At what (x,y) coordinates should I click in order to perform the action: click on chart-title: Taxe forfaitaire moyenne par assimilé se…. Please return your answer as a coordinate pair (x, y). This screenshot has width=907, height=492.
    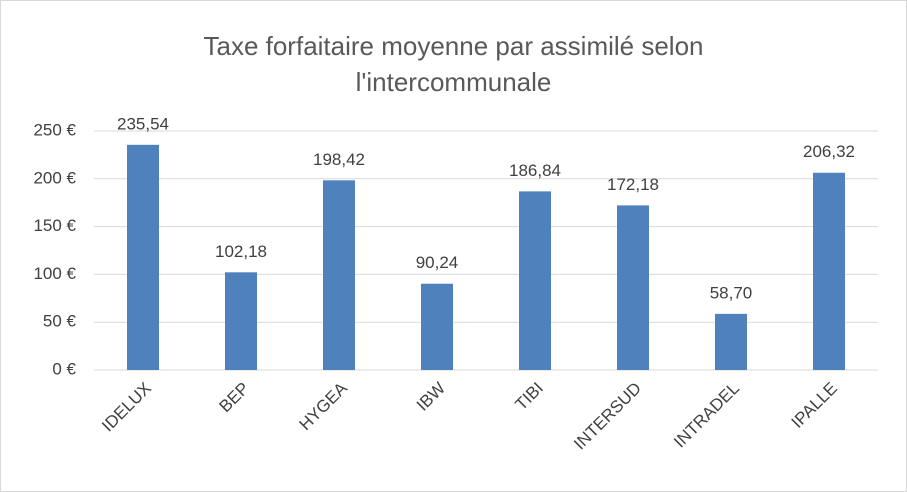
    Looking at the image, I should click on (453, 64).